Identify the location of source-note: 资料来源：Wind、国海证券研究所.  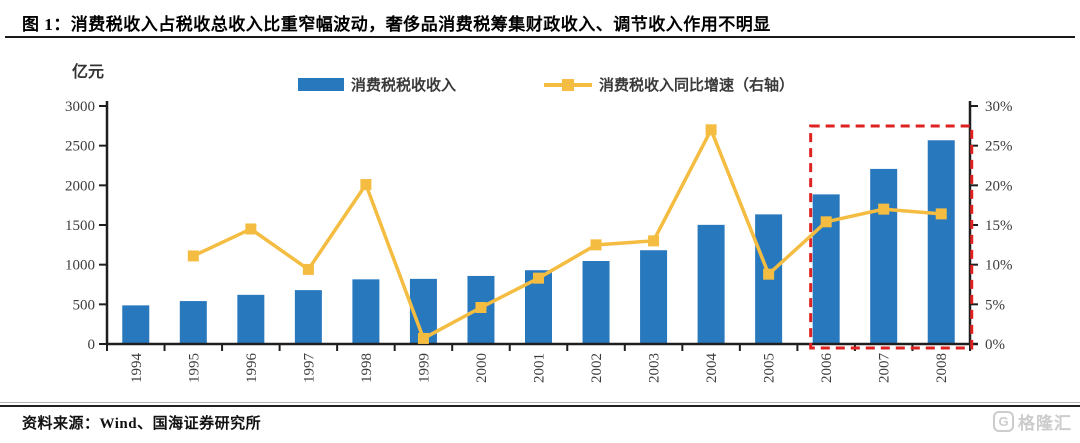
(142, 424).